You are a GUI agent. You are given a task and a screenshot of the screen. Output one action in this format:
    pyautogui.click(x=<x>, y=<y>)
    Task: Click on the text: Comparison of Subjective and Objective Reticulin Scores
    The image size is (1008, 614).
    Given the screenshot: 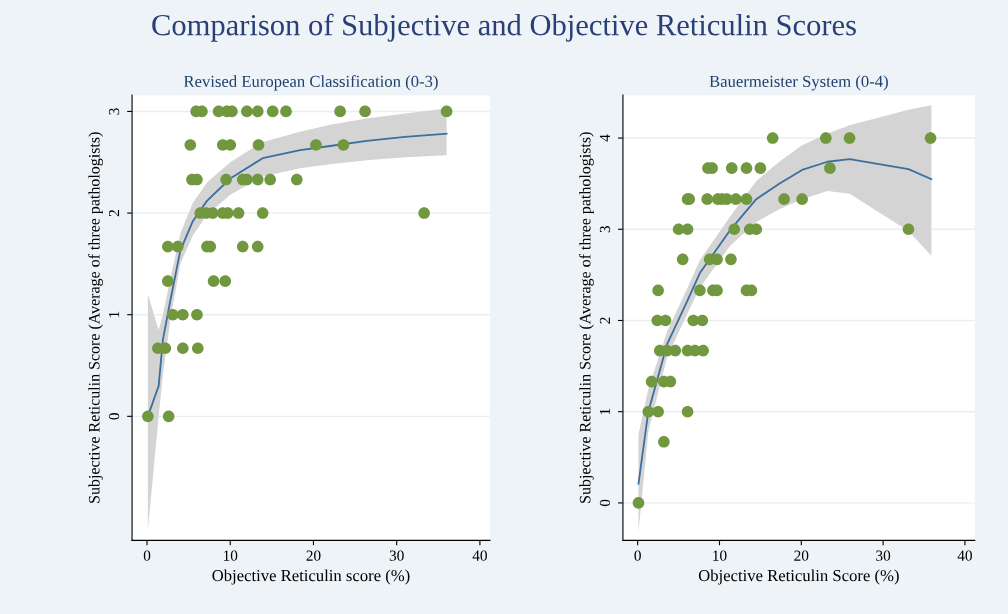 What is the action you would take?
    pyautogui.click(x=504, y=27)
    